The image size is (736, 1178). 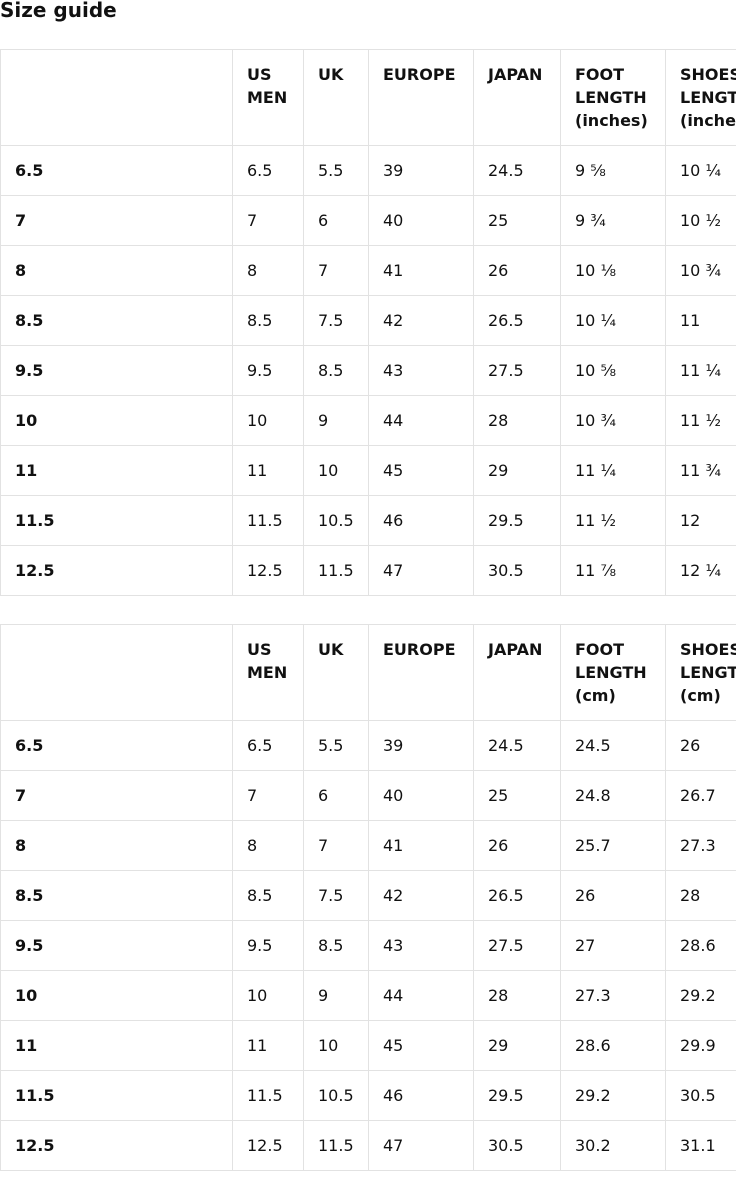 I want to click on cell: 10 ½, so click(x=700, y=220).